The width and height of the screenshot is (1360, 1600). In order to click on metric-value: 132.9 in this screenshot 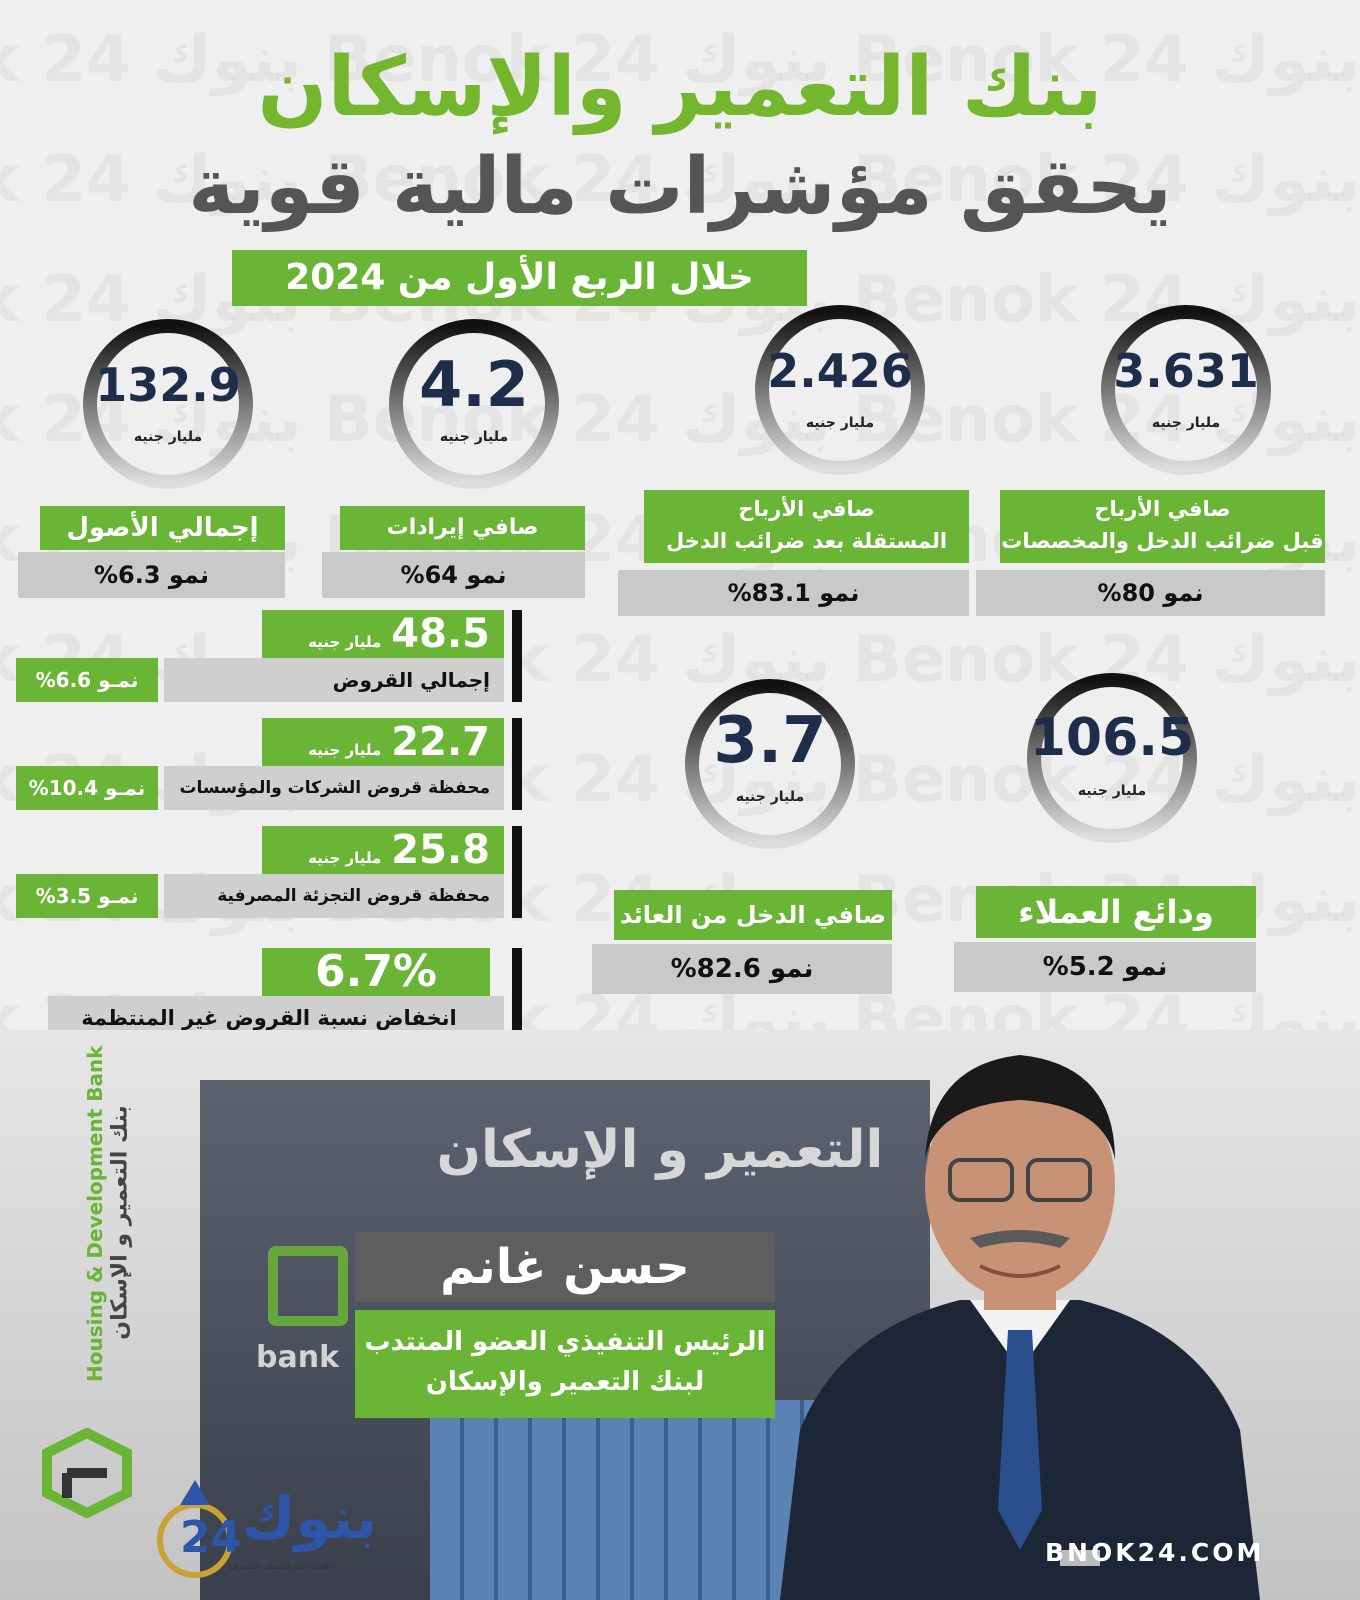, I will do `click(168, 385)`.